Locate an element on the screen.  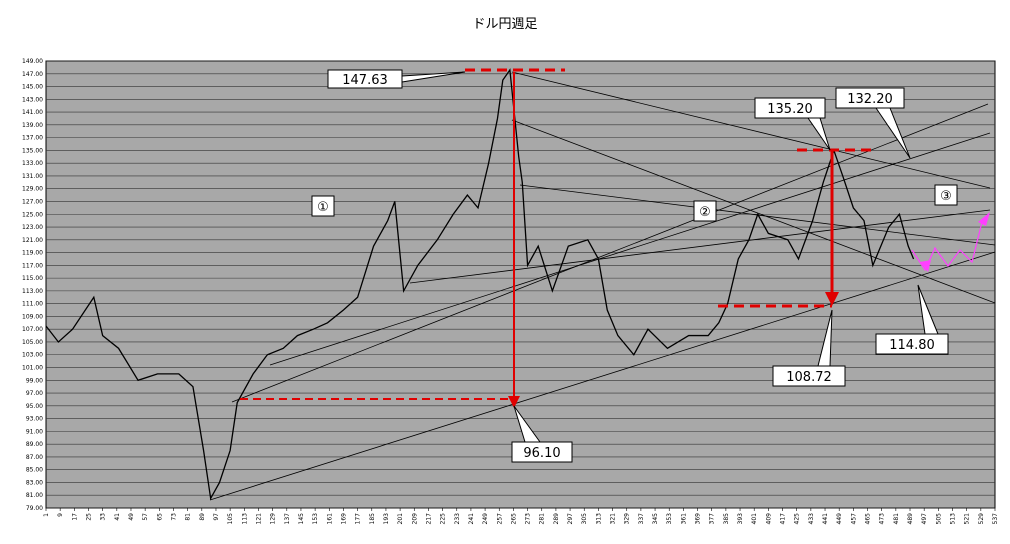
x-tick-label: 33 is located at coordinates (103, 517).